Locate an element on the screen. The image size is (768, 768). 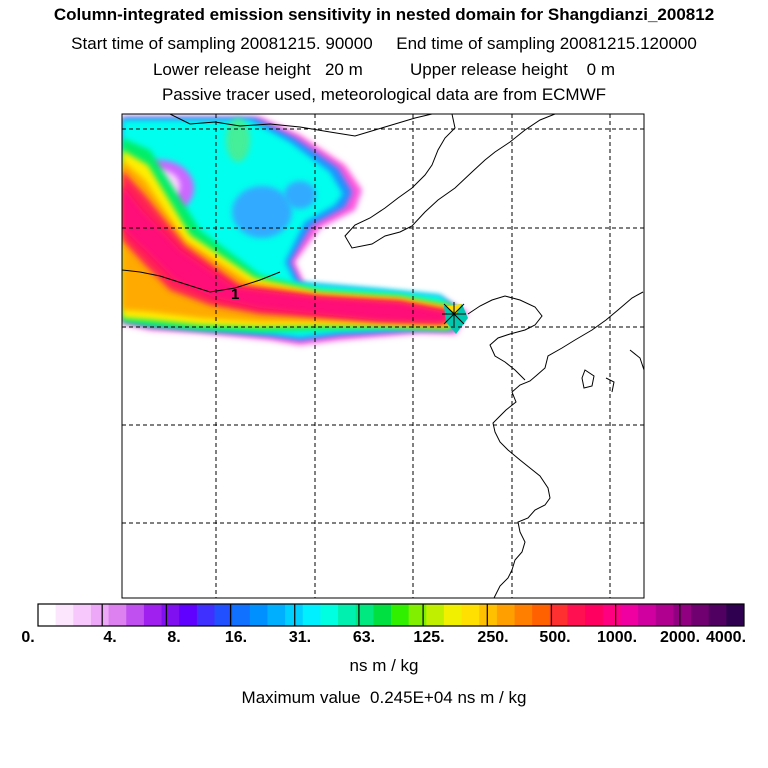
east-coast is located at coordinates (568, 444).